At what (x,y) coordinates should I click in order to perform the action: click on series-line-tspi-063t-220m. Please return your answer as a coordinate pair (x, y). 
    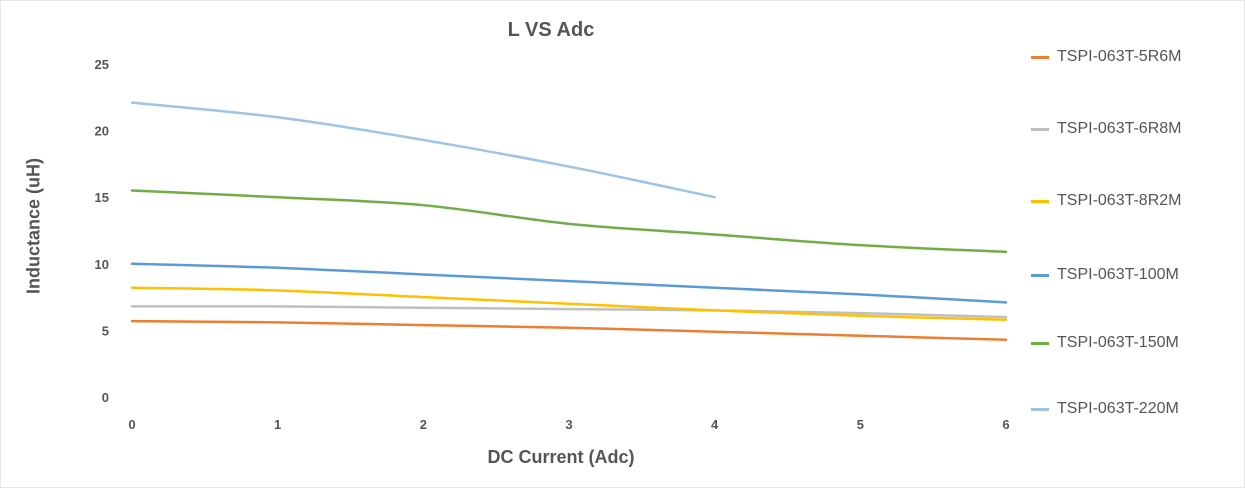
    Looking at the image, I should click on (423, 150).